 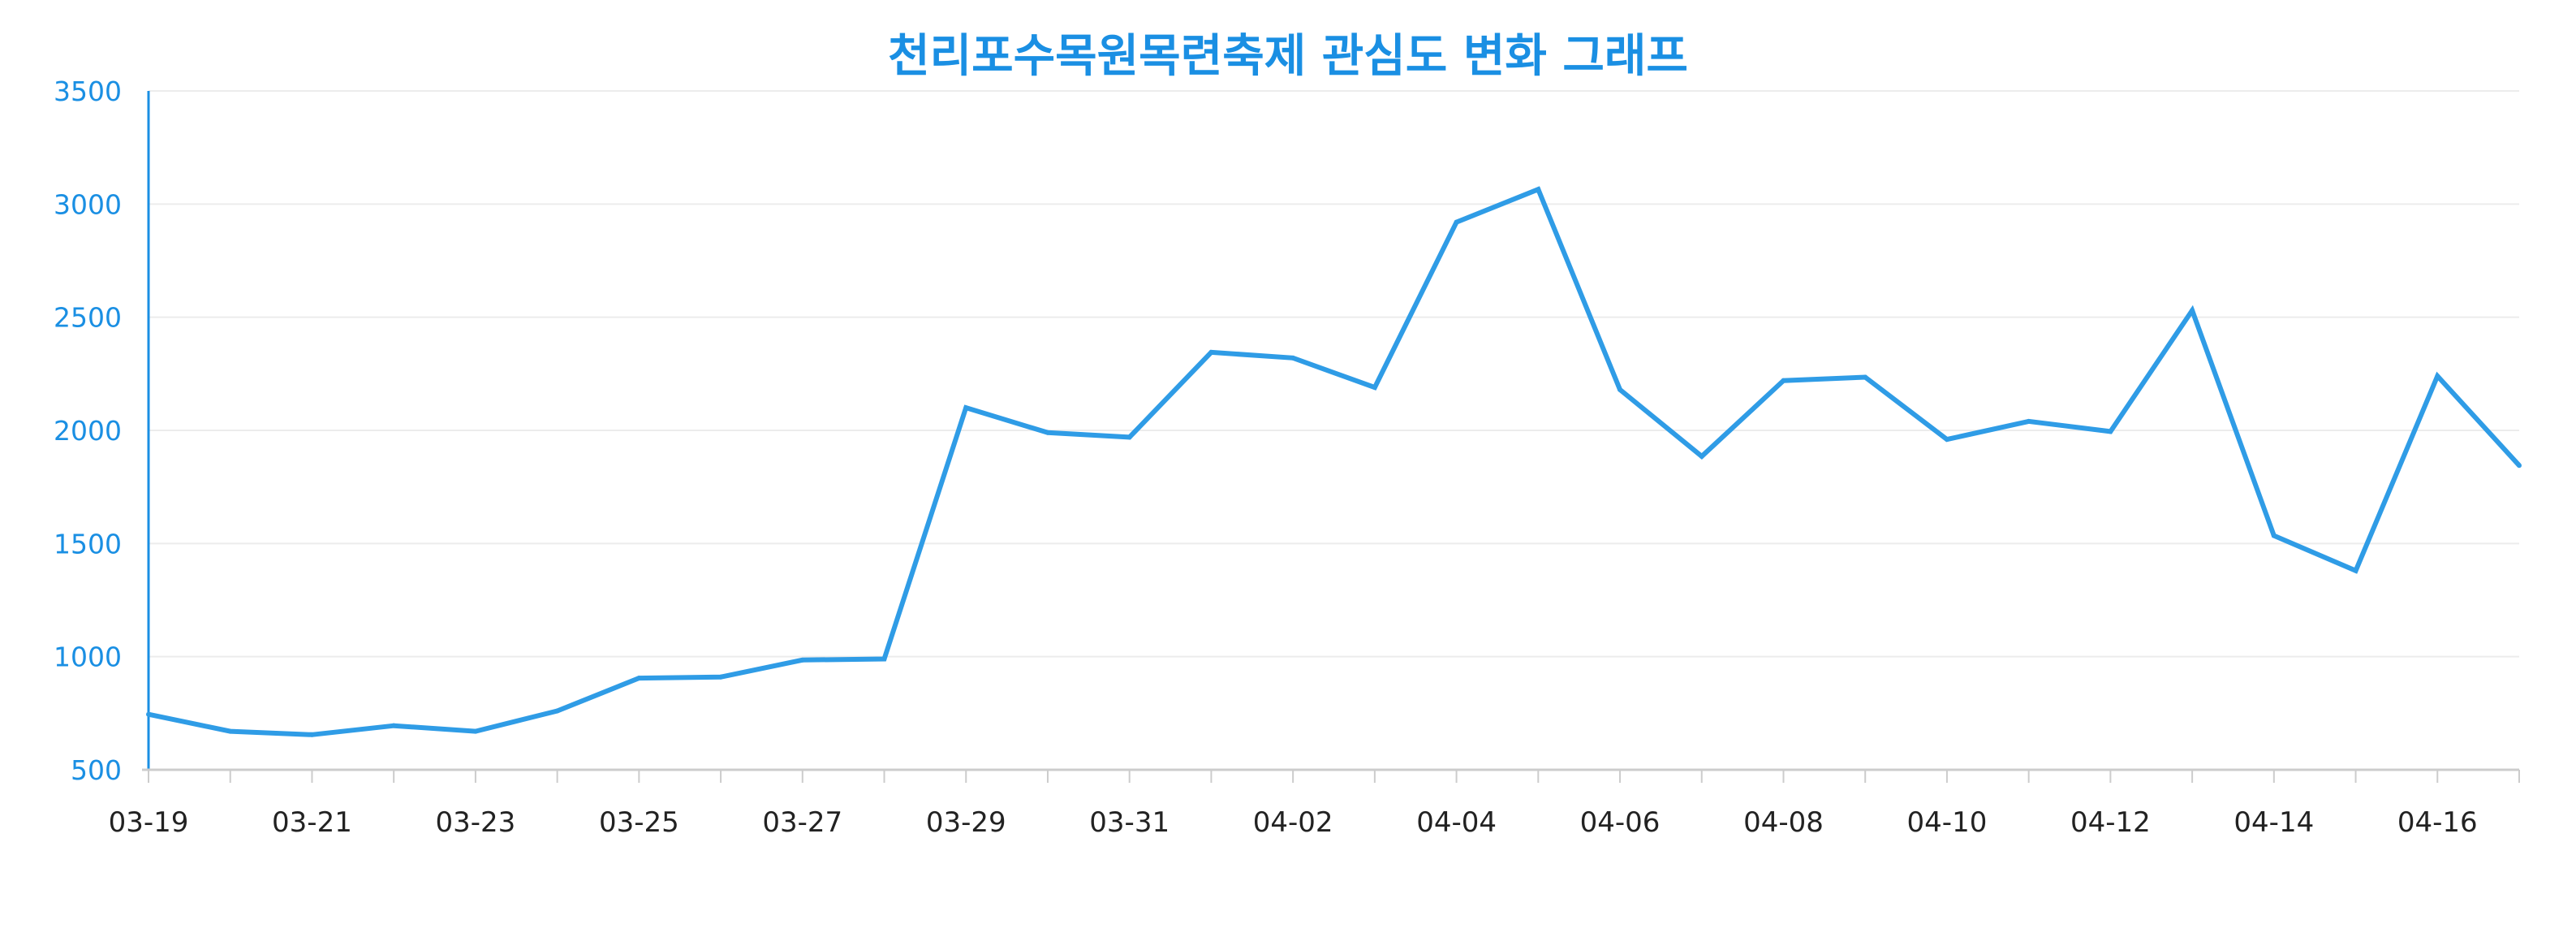 I want to click on x-tick-label: 03-25, so click(x=639, y=822).